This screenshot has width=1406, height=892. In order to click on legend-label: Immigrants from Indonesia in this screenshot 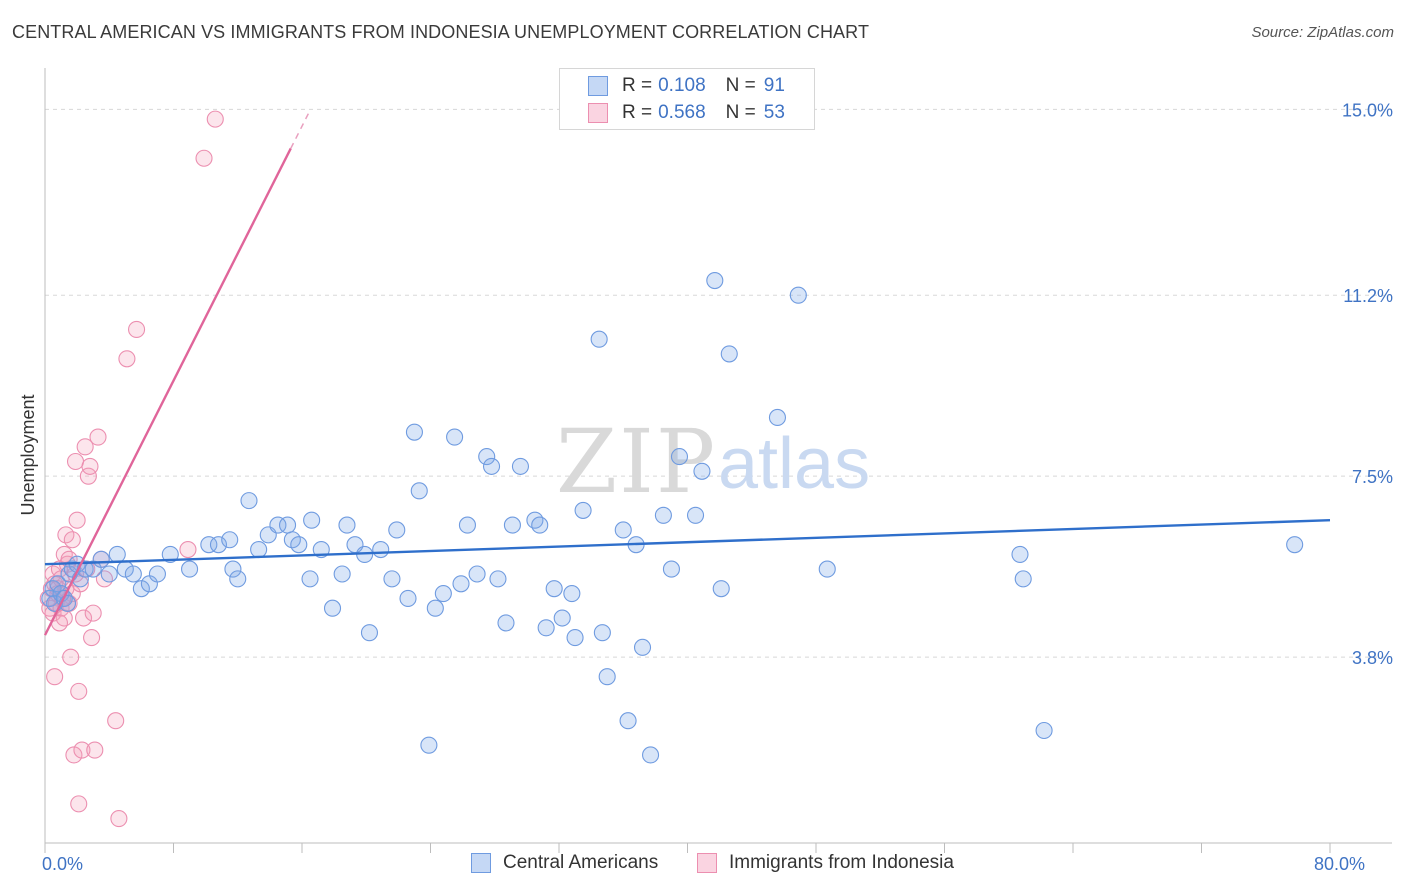, I will do `click(841, 862)`.